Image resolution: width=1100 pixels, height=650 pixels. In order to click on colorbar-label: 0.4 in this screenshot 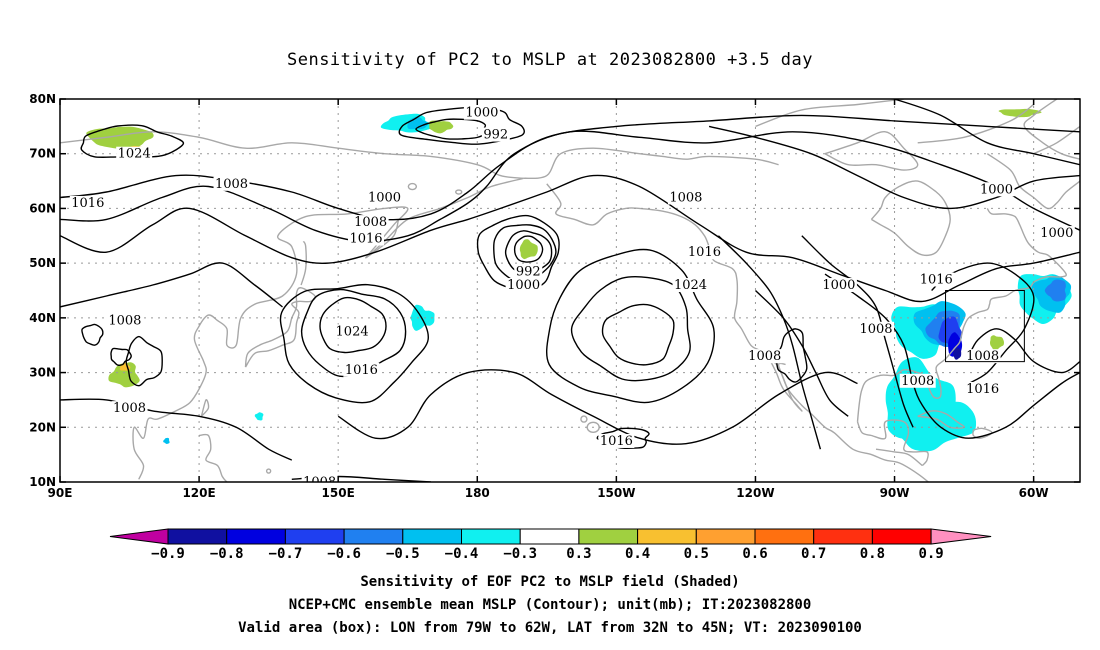, I will do `click(637, 554)`.